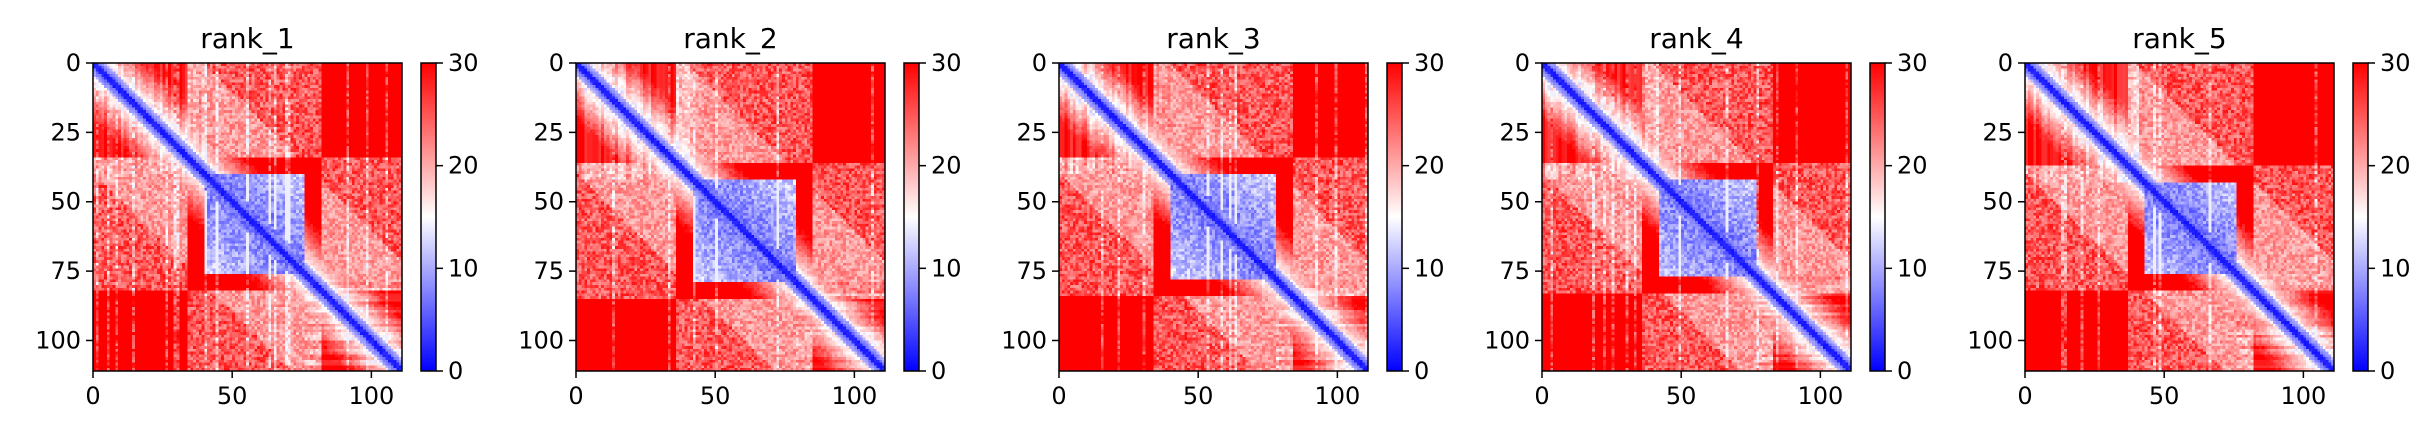  Describe the element at coordinates (1696, 38) in the screenshot. I see `panel-title: rank_4` at that location.